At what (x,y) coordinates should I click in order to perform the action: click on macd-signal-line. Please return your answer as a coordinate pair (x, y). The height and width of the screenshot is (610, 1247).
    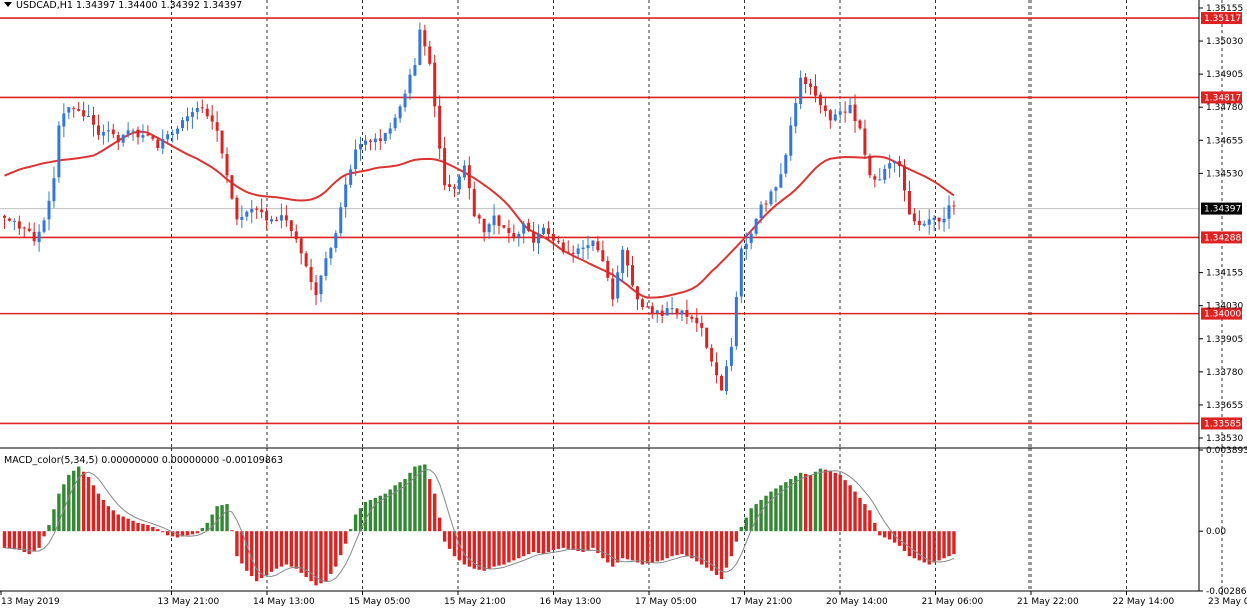
    Looking at the image, I should click on (479, 526).